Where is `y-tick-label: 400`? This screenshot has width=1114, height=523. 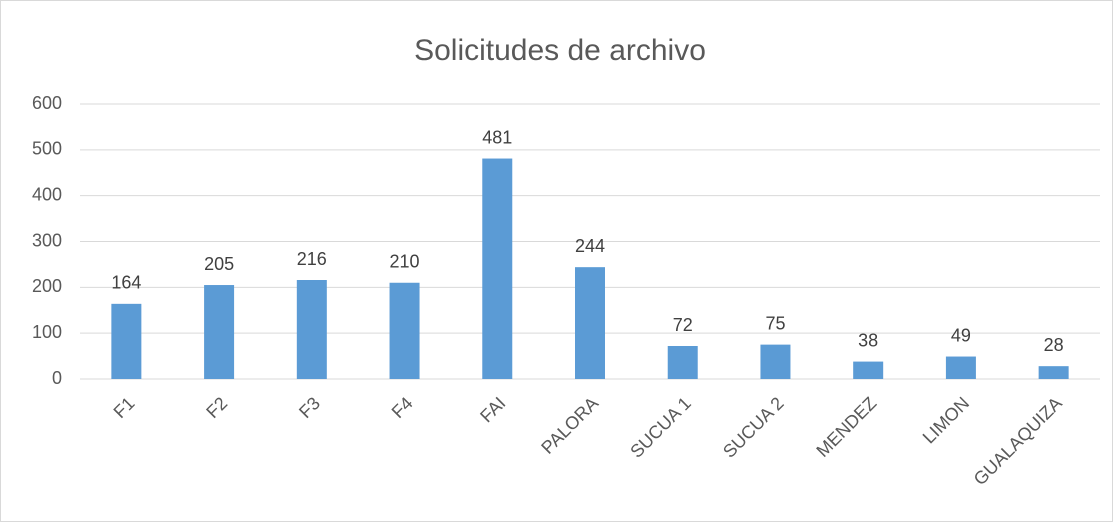
y-tick-label: 400 is located at coordinates (47, 194).